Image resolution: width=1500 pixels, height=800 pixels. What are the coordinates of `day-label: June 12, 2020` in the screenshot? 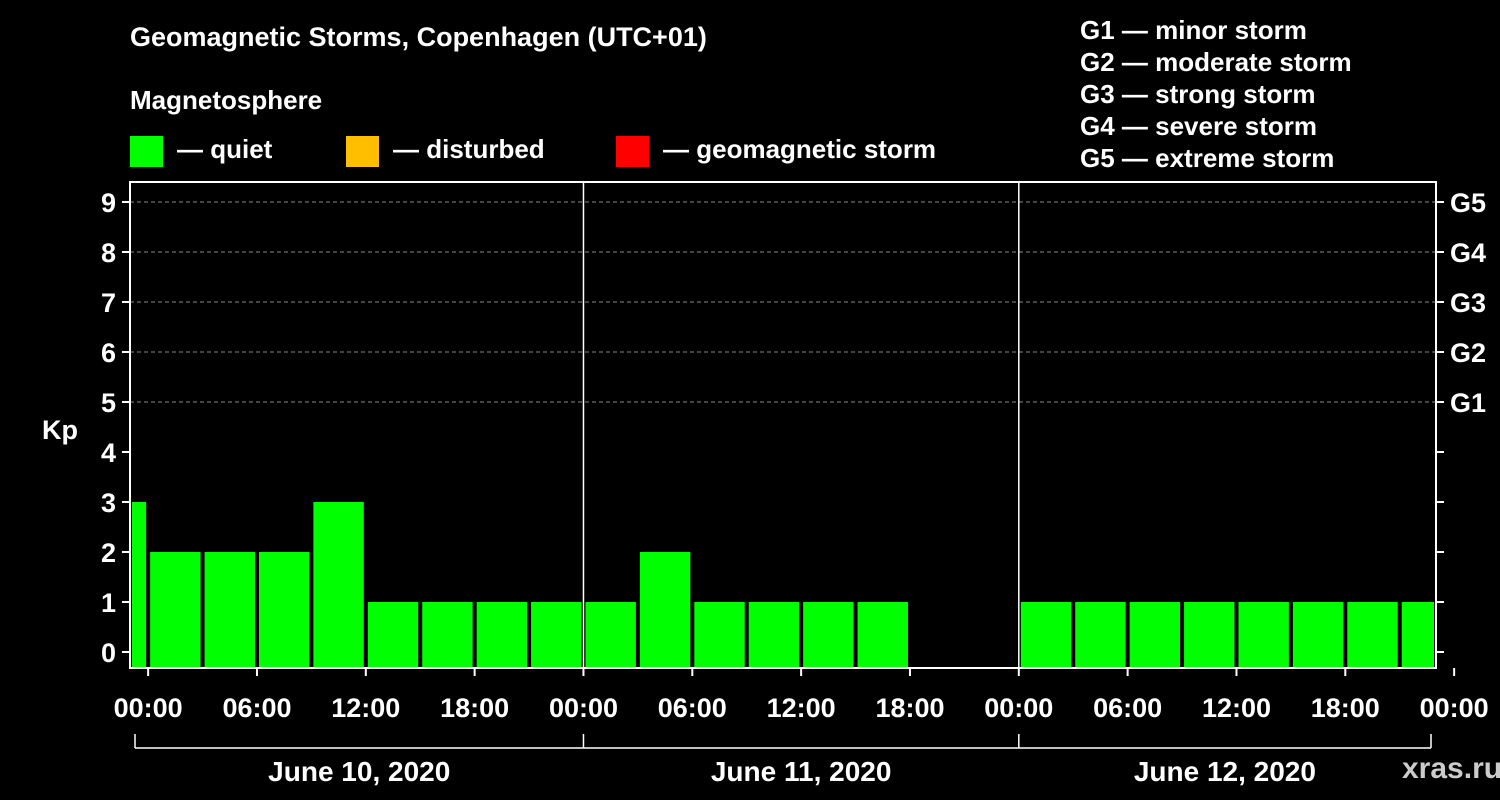 It's located at (1225, 771).